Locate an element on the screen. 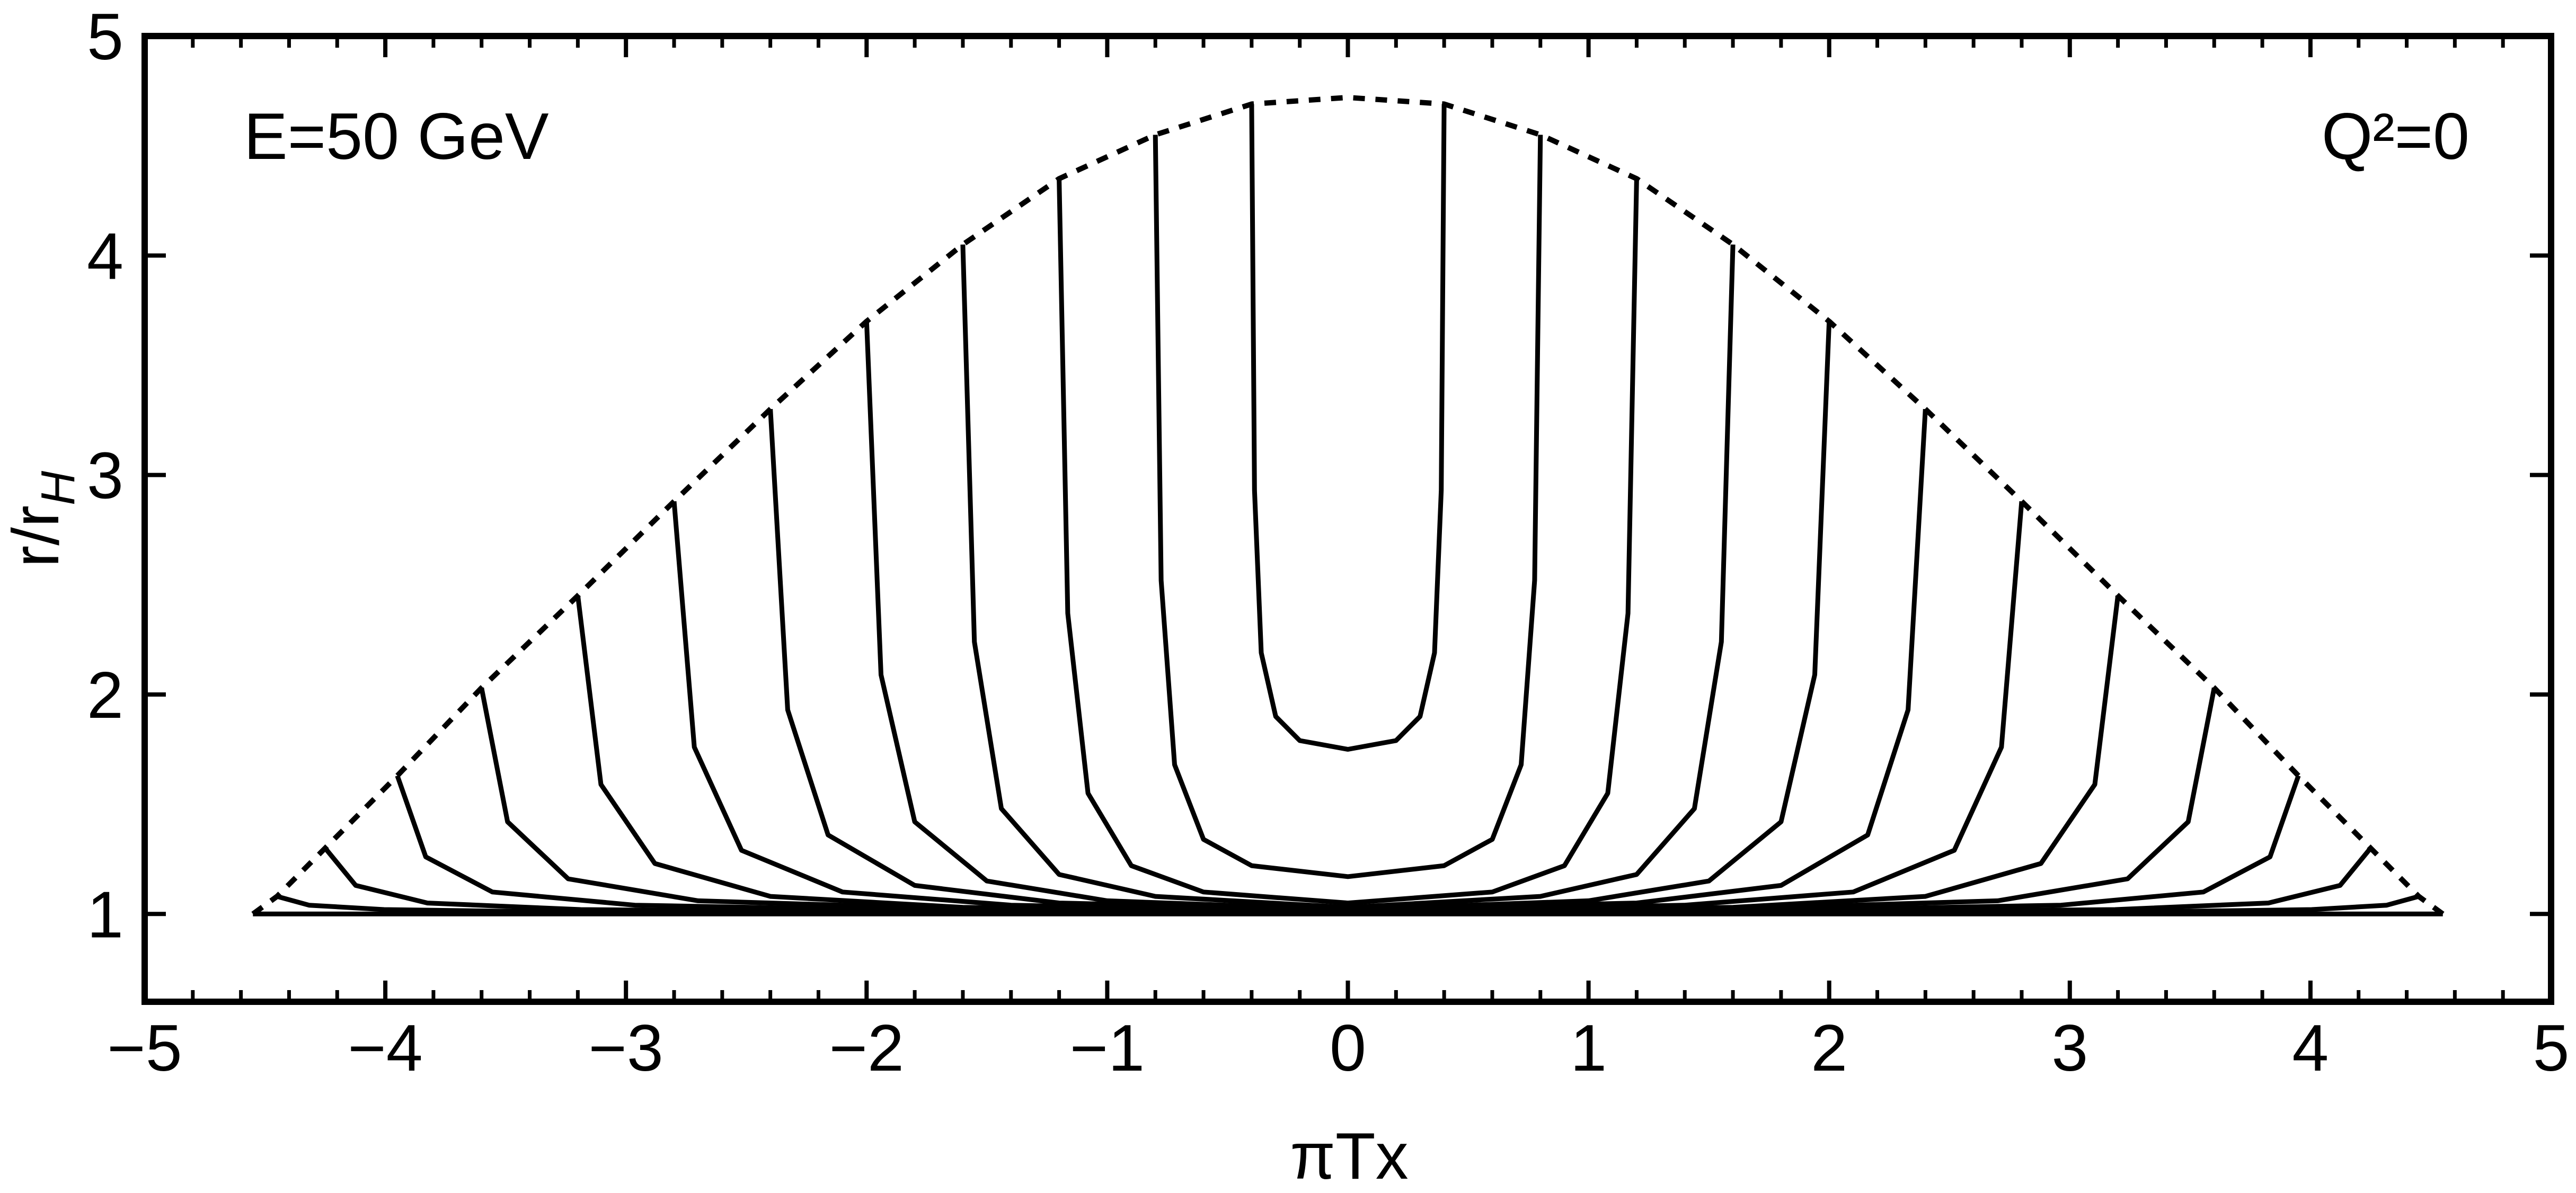 The image size is (2576, 1193). x-tick-label: 2 is located at coordinates (1829, 1048).